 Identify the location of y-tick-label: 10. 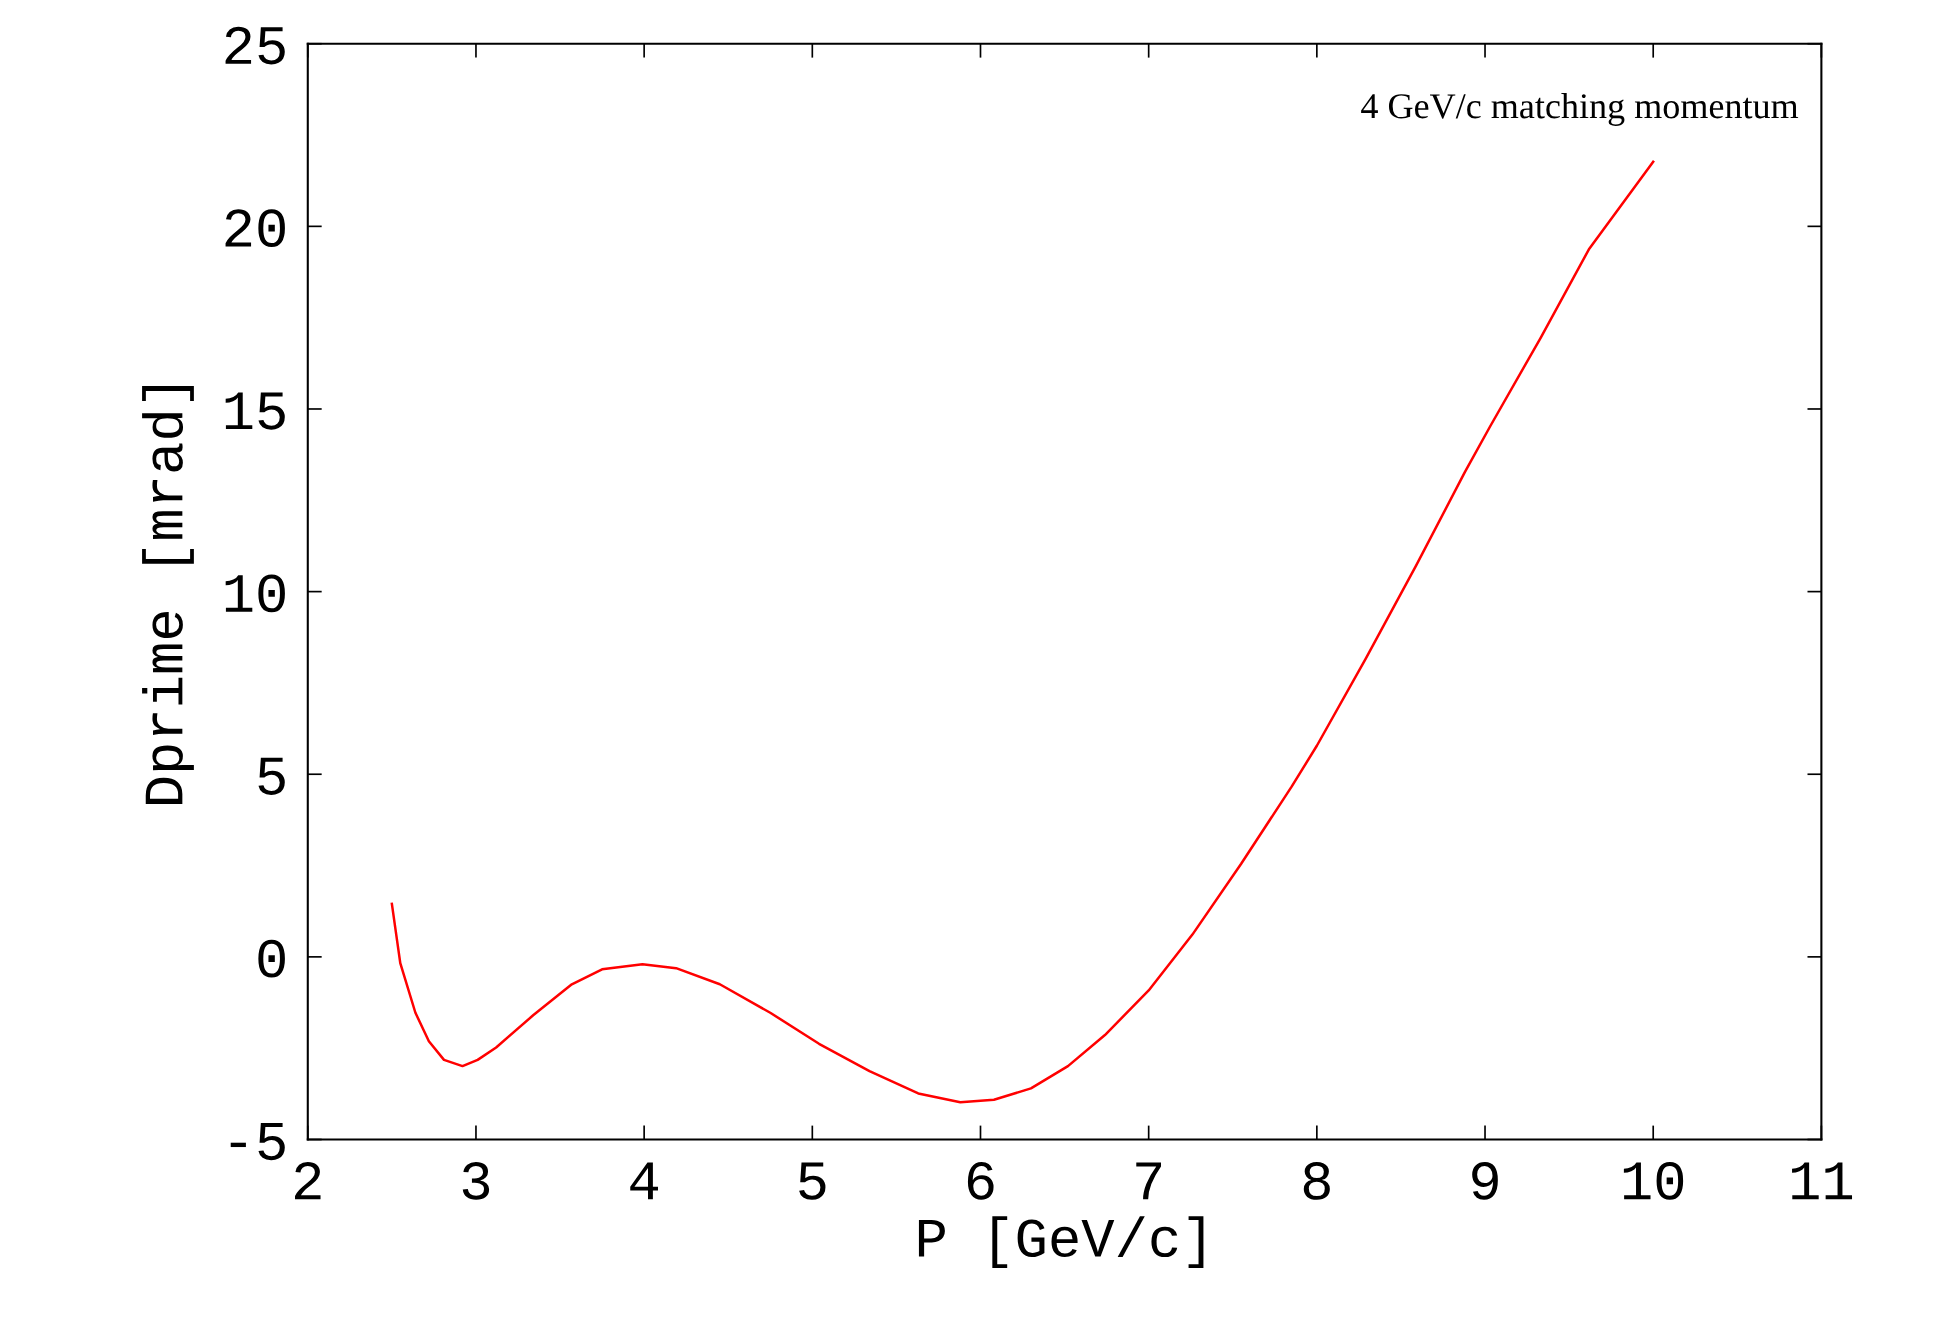
(255, 593).